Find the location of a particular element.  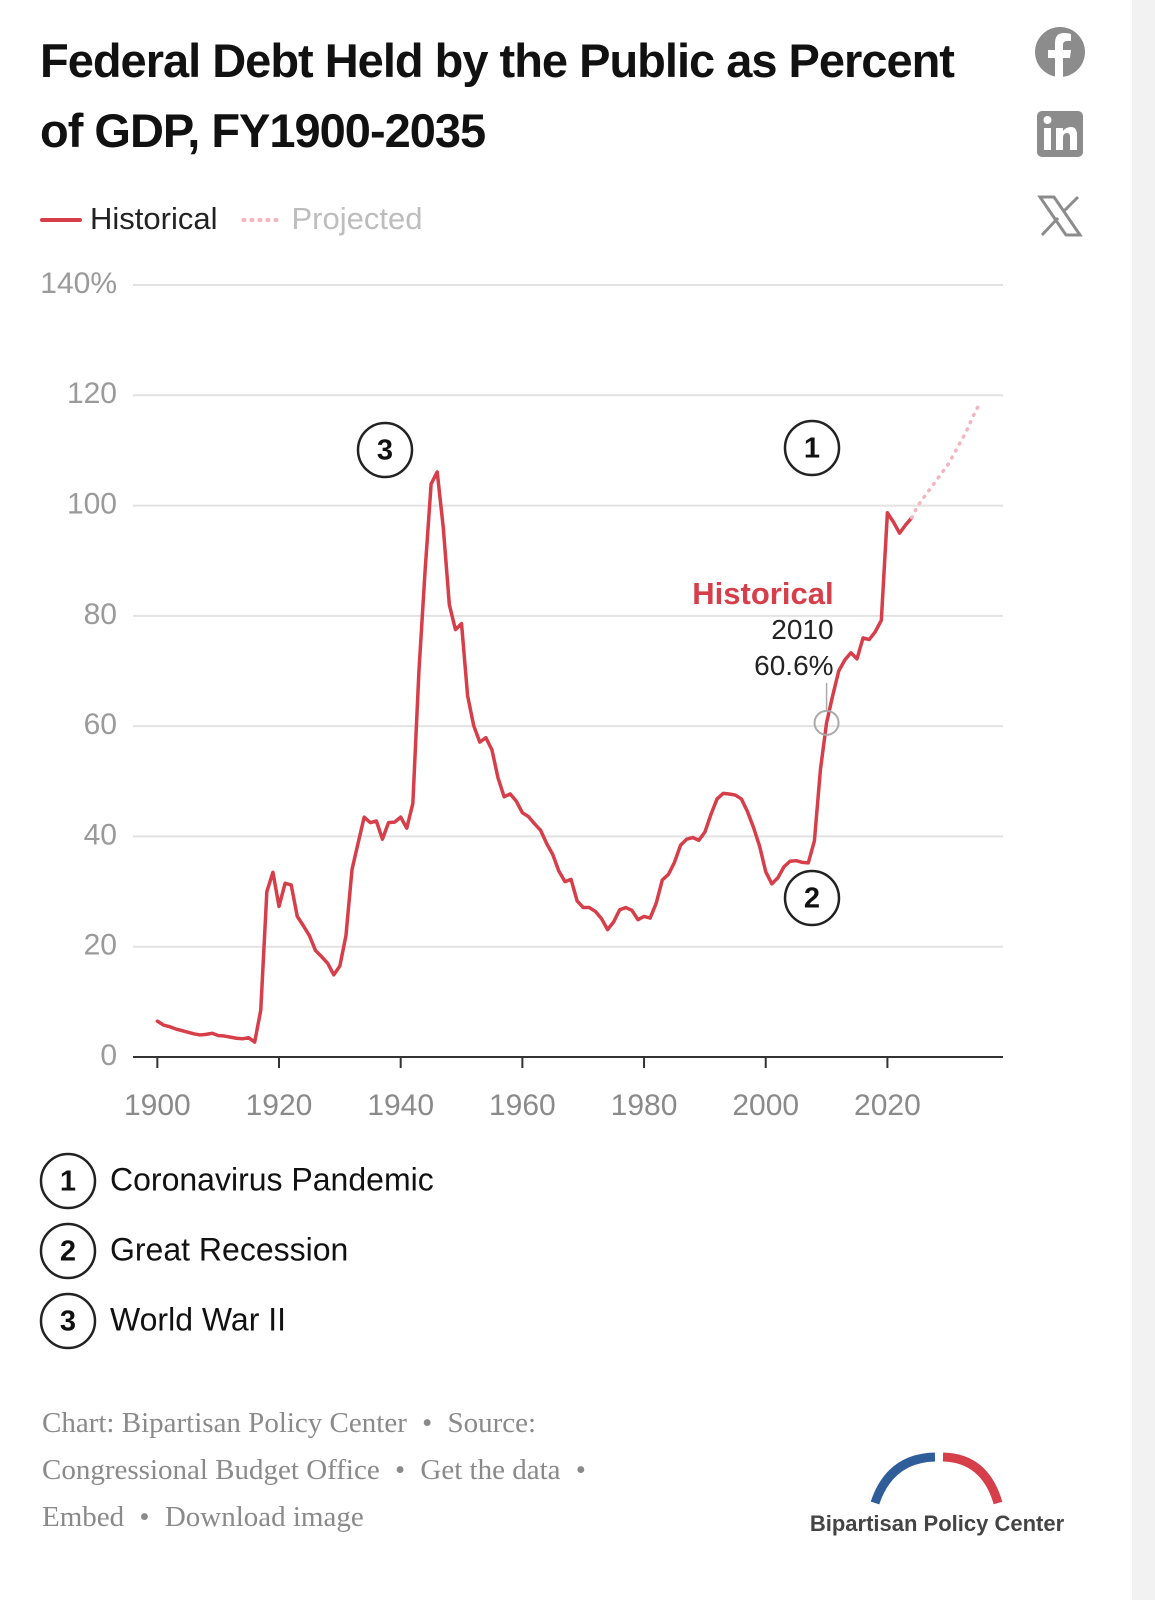

logo-mark is located at coordinates (936, 1478).